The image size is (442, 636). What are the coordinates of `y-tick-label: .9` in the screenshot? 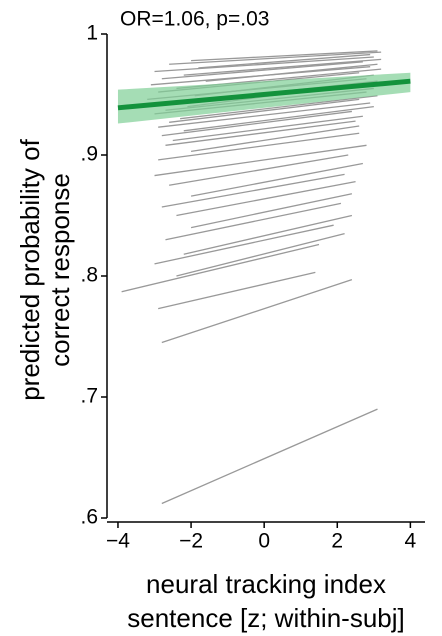 It's located at (89, 154).